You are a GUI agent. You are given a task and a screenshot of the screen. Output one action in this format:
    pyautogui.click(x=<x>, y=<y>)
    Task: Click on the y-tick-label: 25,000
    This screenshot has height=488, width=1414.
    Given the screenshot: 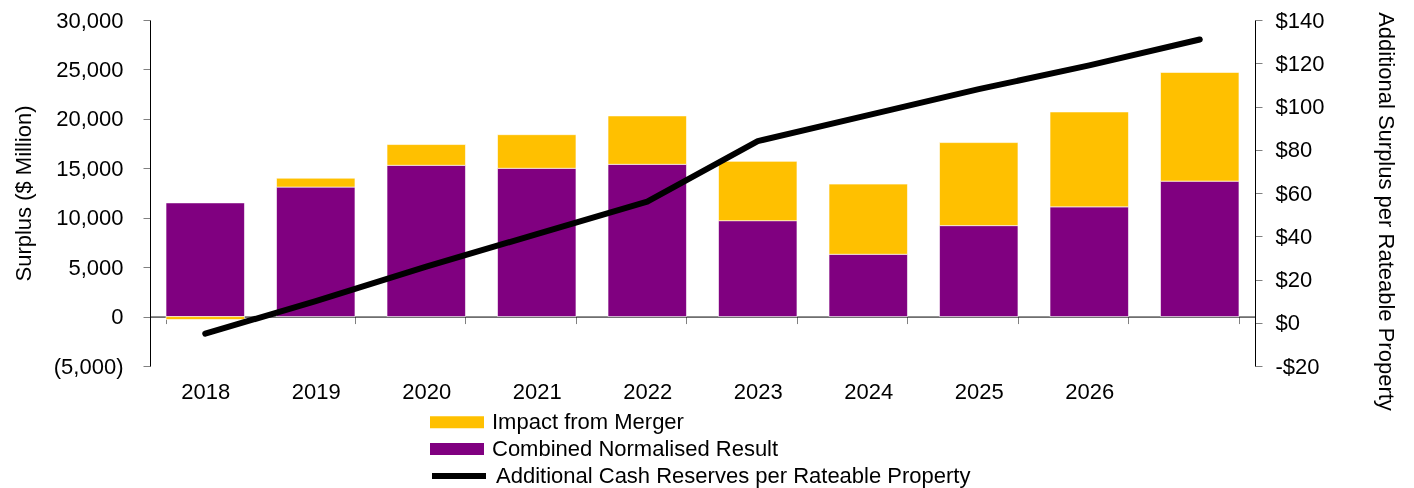 What is the action you would take?
    pyautogui.click(x=90, y=69)
    